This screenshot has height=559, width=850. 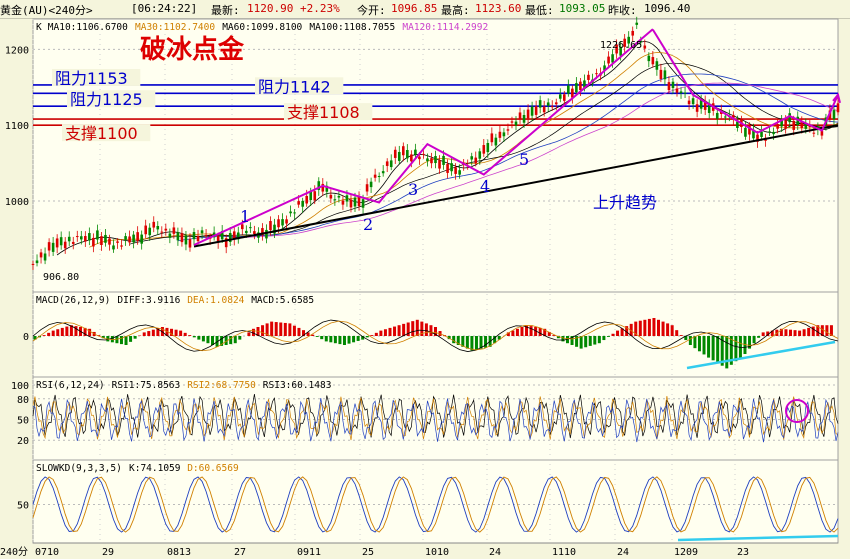 What do you see at coordinates (758, 538) in the screenshot?
I see `divergence-line` at bounding box center [758, 538].